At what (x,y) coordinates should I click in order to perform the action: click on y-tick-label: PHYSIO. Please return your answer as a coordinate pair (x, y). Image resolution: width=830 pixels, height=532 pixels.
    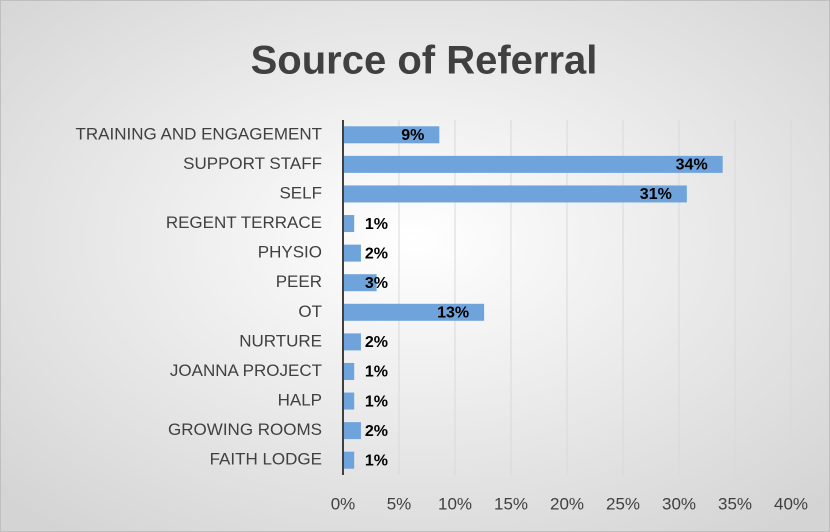
    Looking at the image, I should click on (290, 252).